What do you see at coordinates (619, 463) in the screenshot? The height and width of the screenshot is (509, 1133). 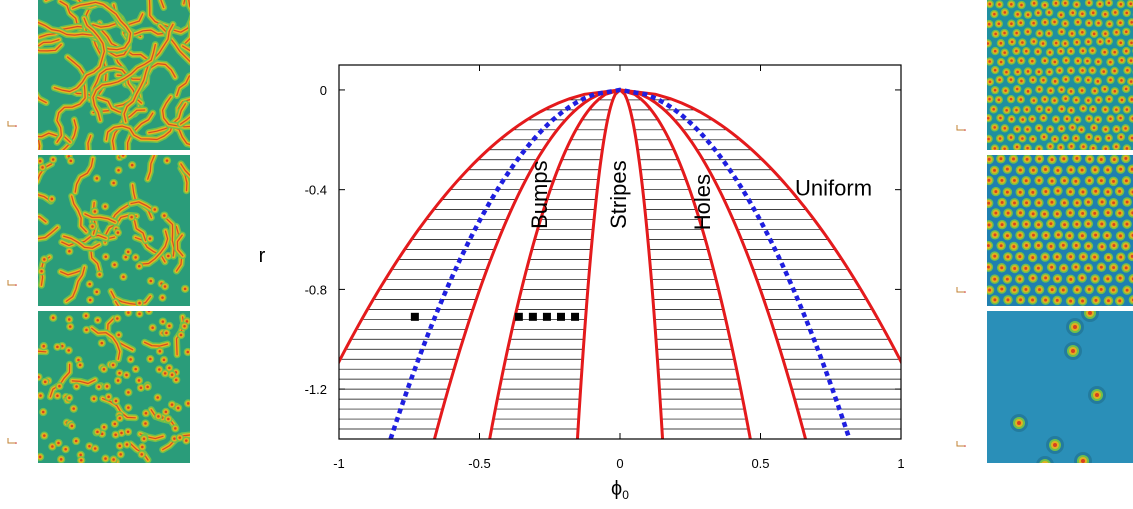 I see `x-tick-label-2: 0` at bounding box center [619, 463].